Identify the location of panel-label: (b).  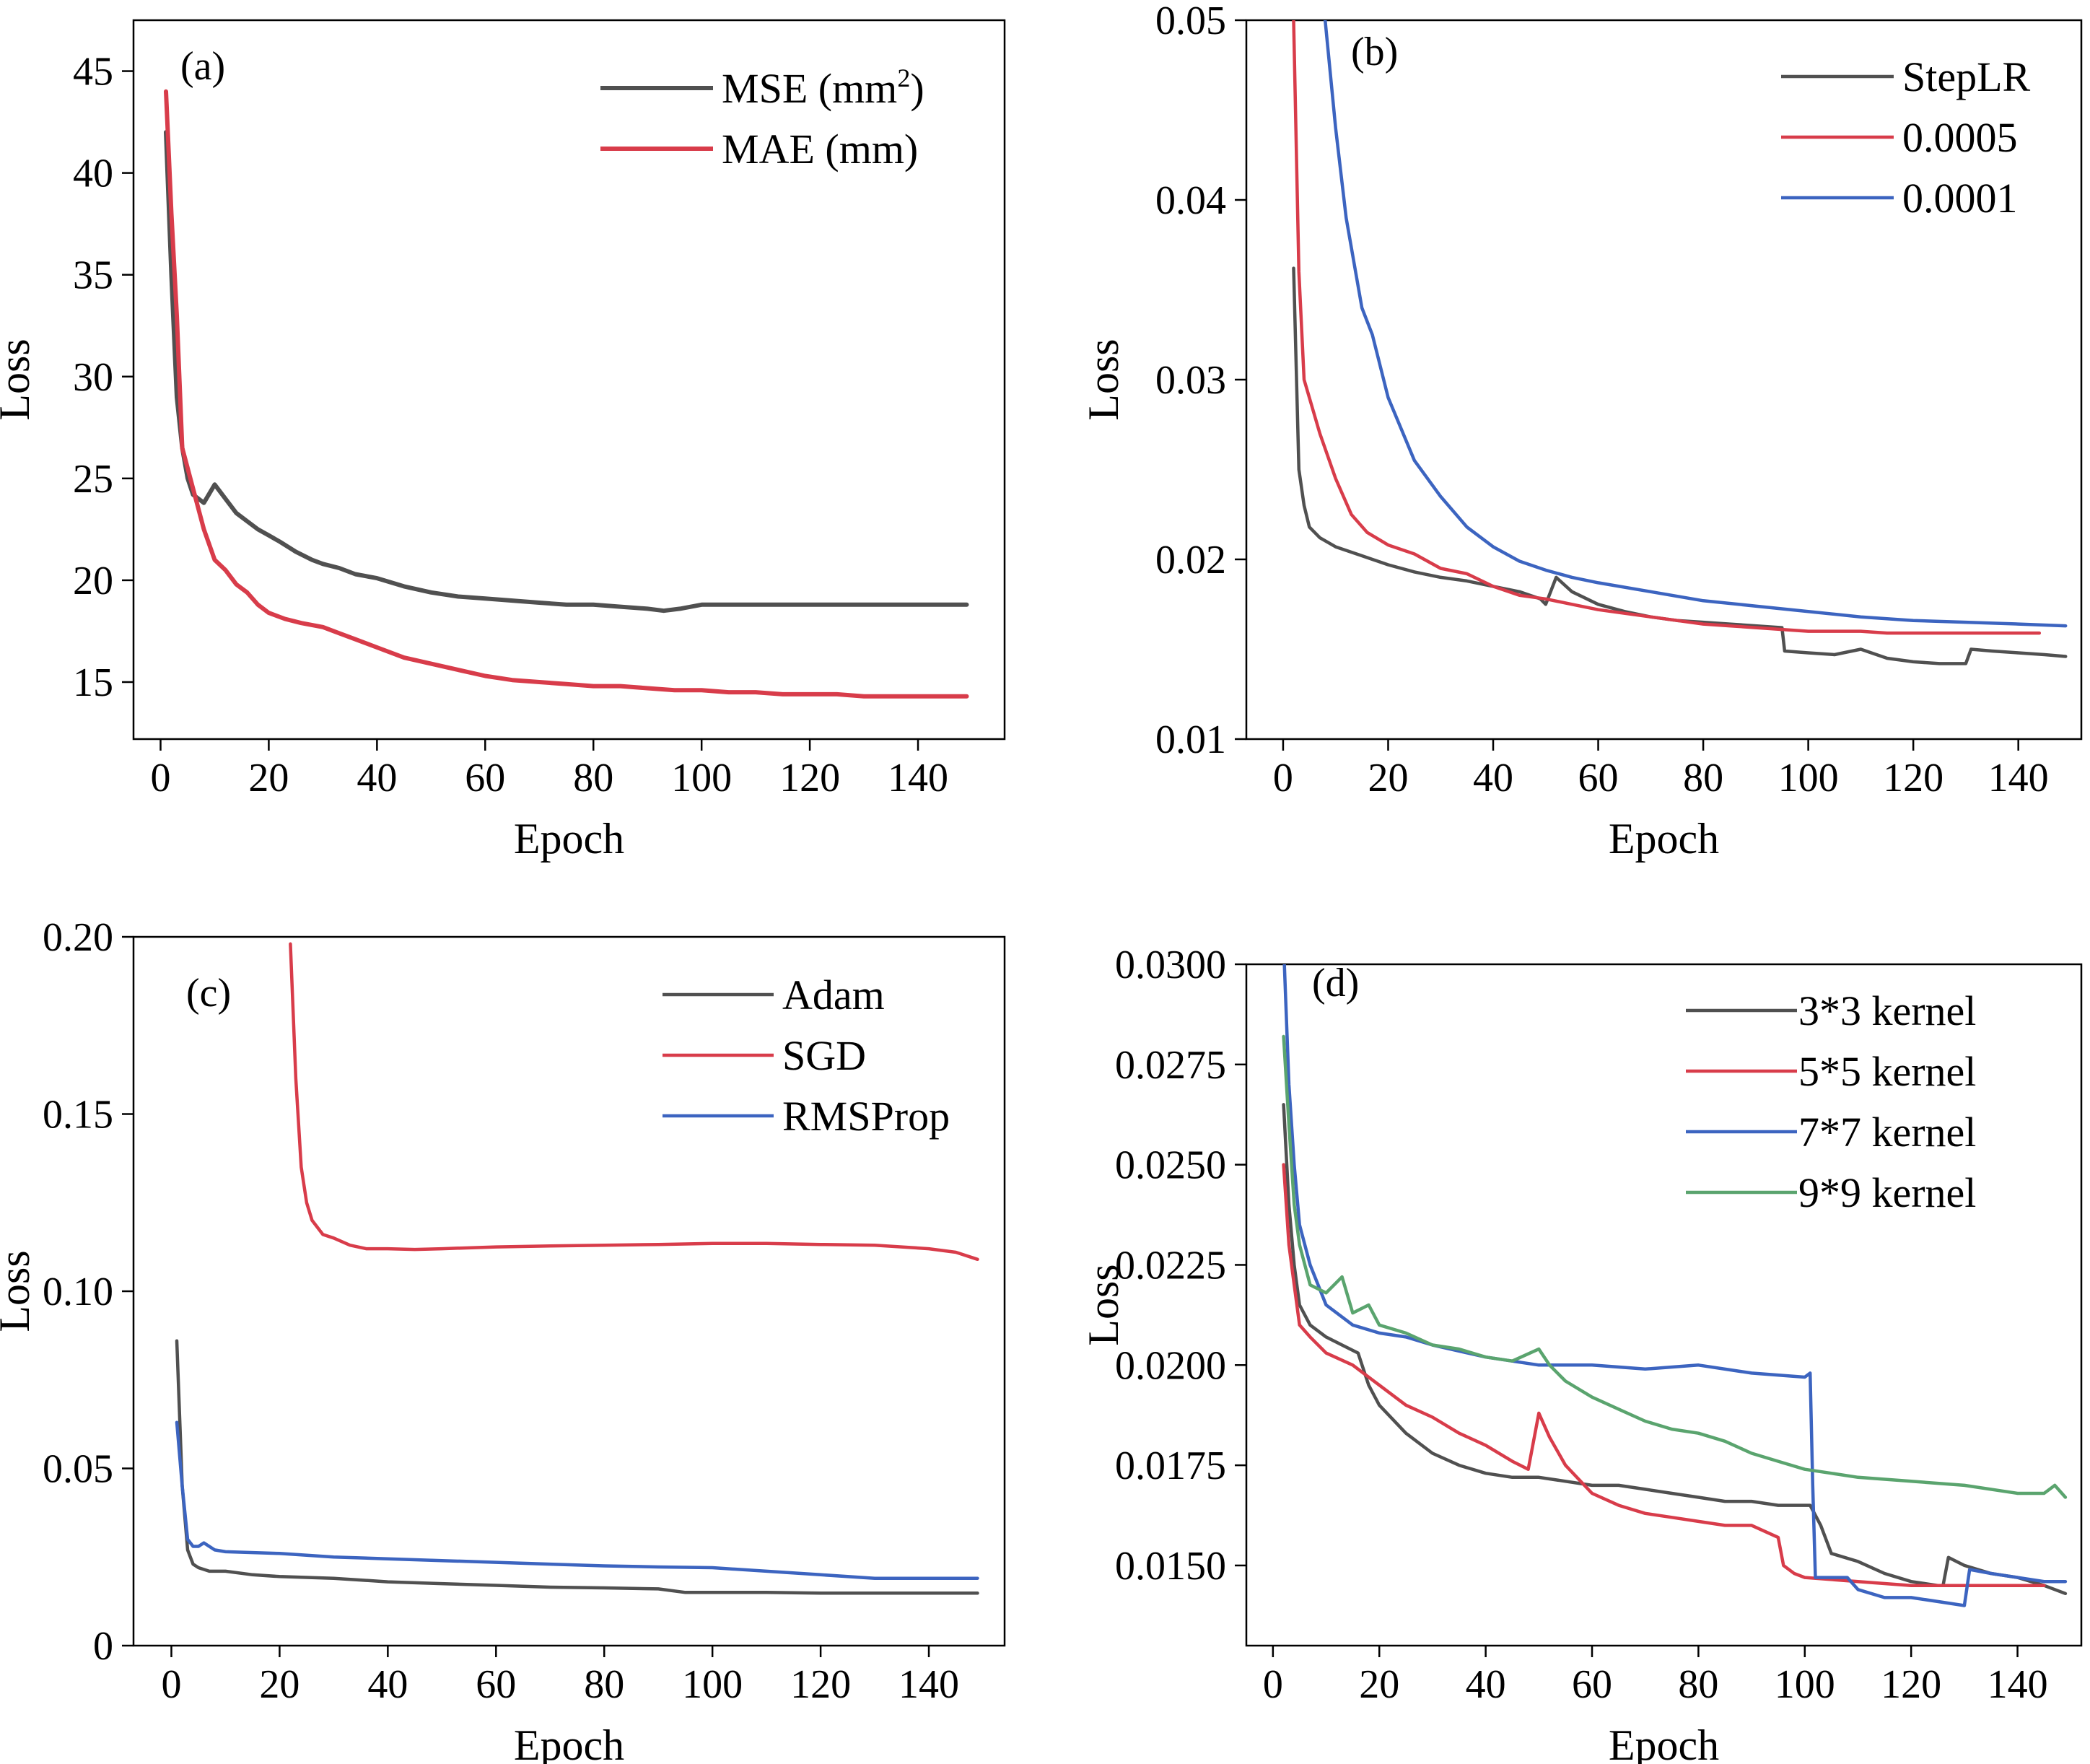
(1374, 52).